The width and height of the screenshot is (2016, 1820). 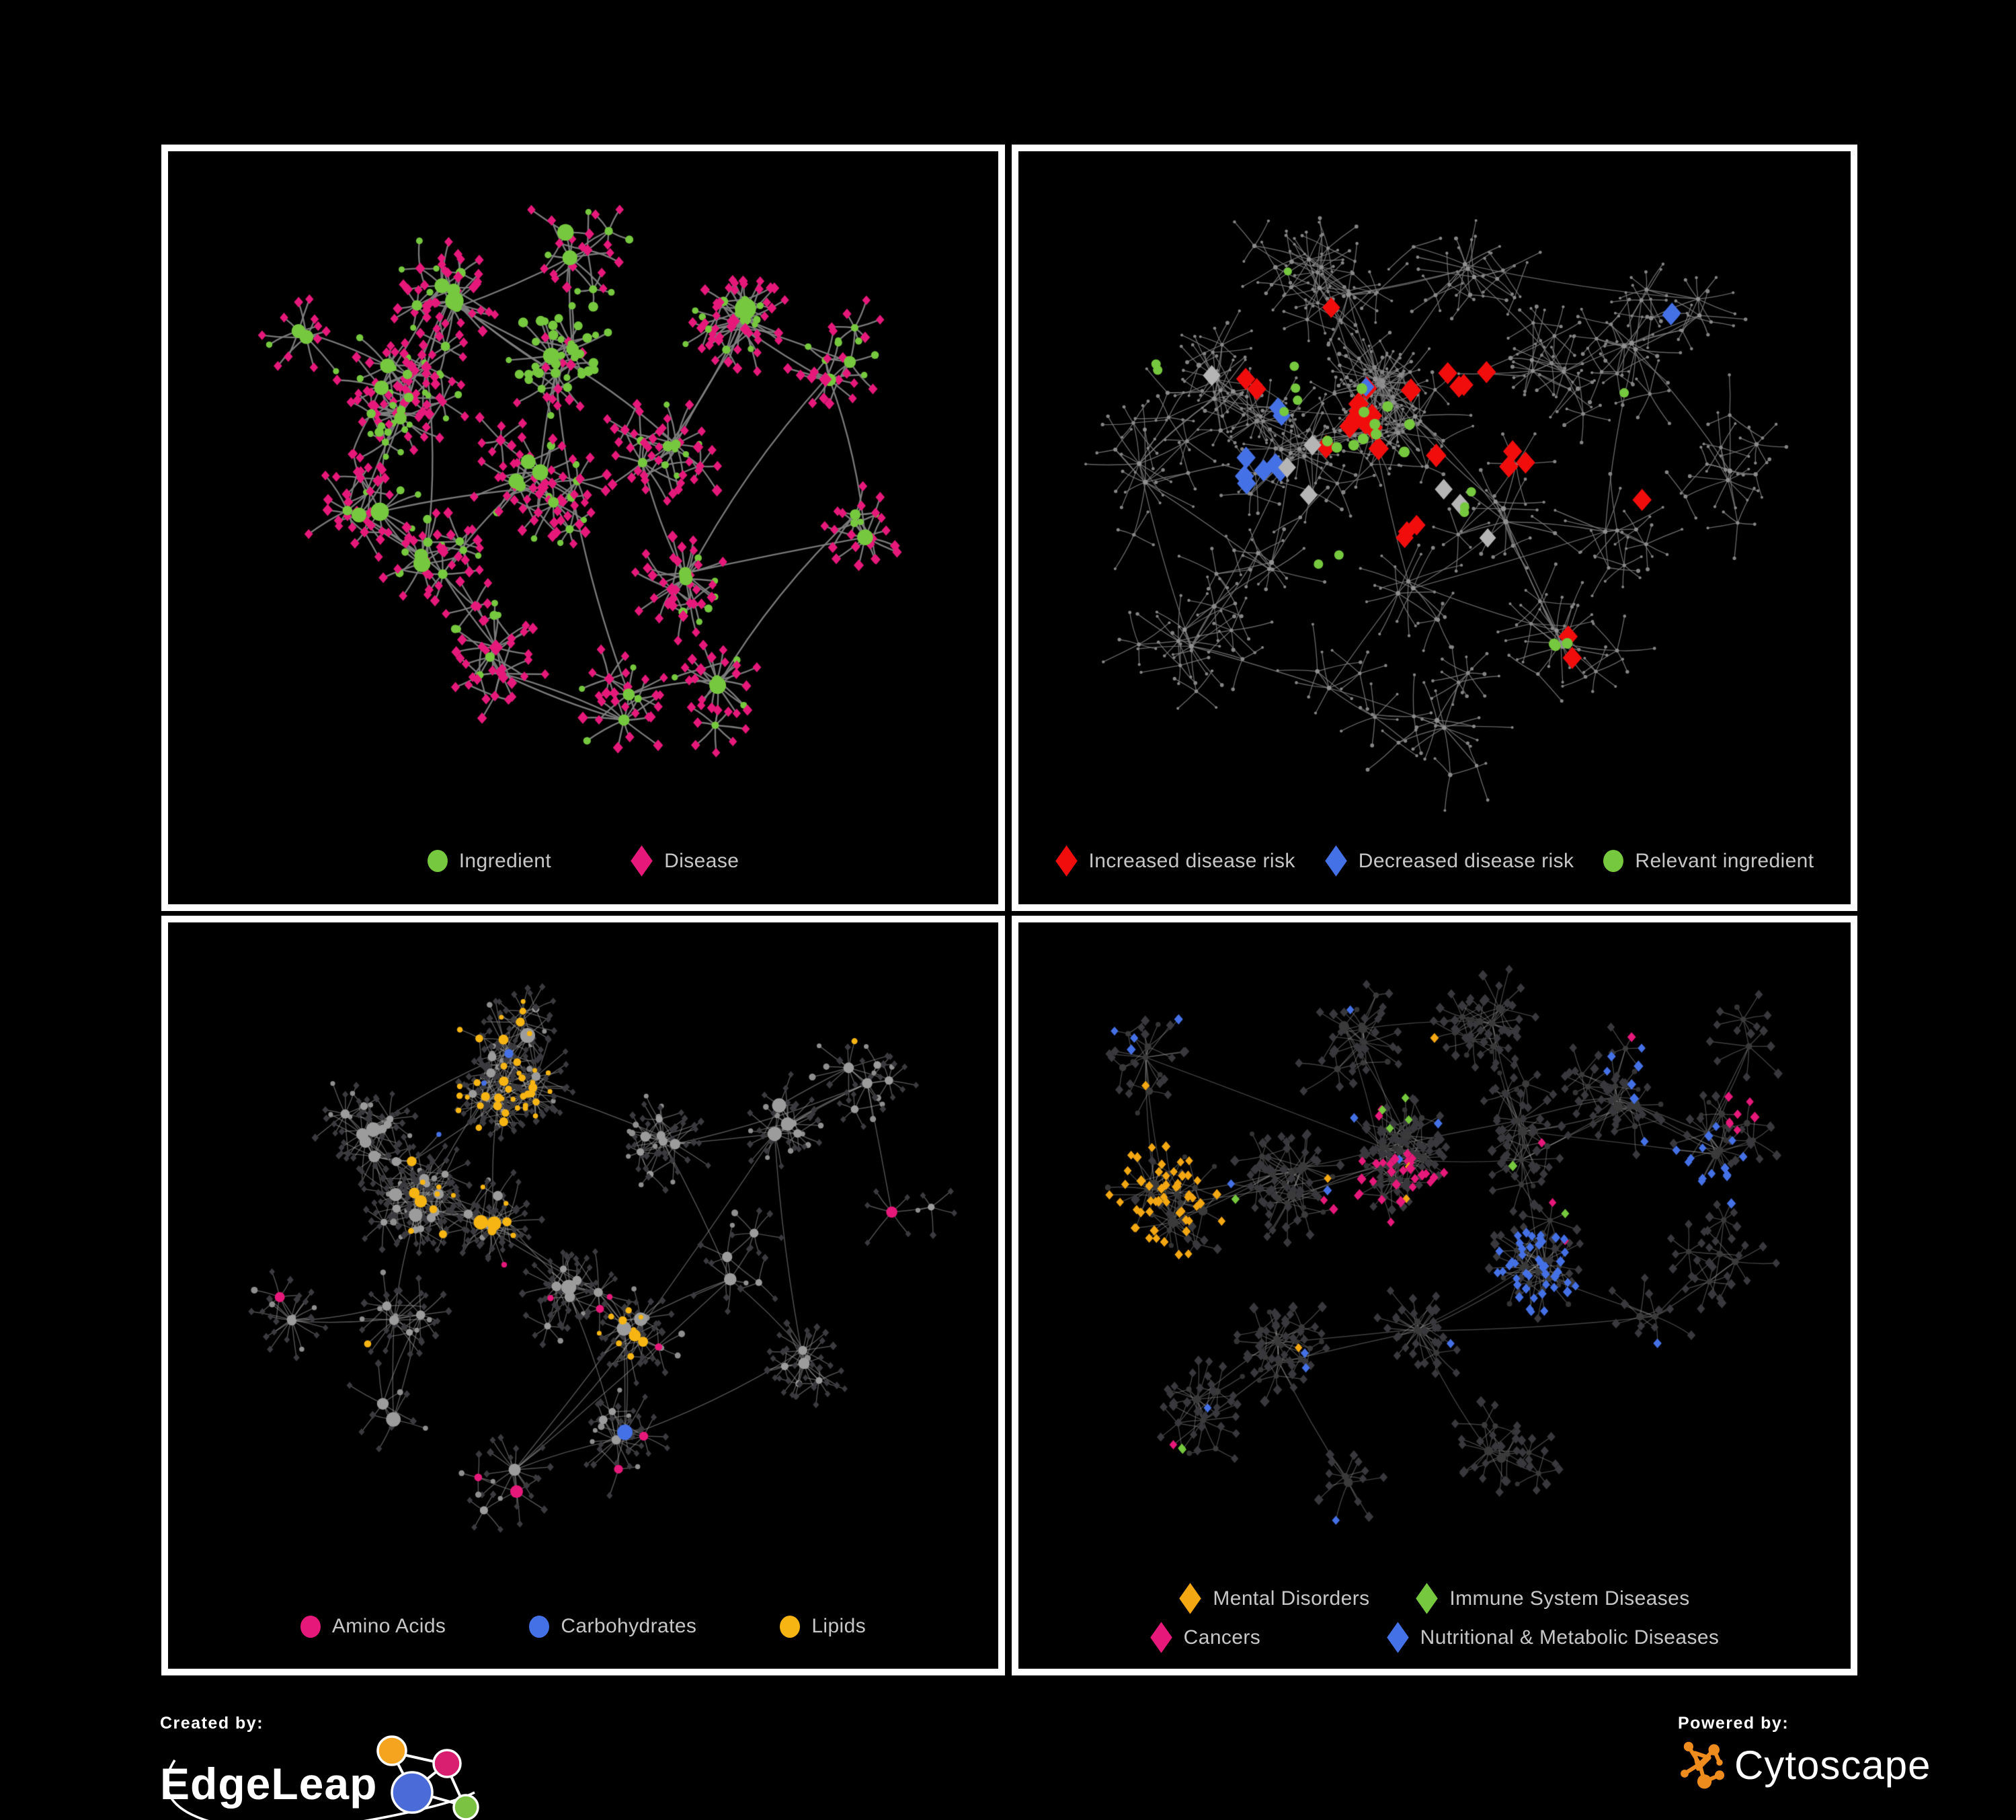 I want to click on legend-ingredient-disease: Ingredient Disease, so click(x=583, y=861).